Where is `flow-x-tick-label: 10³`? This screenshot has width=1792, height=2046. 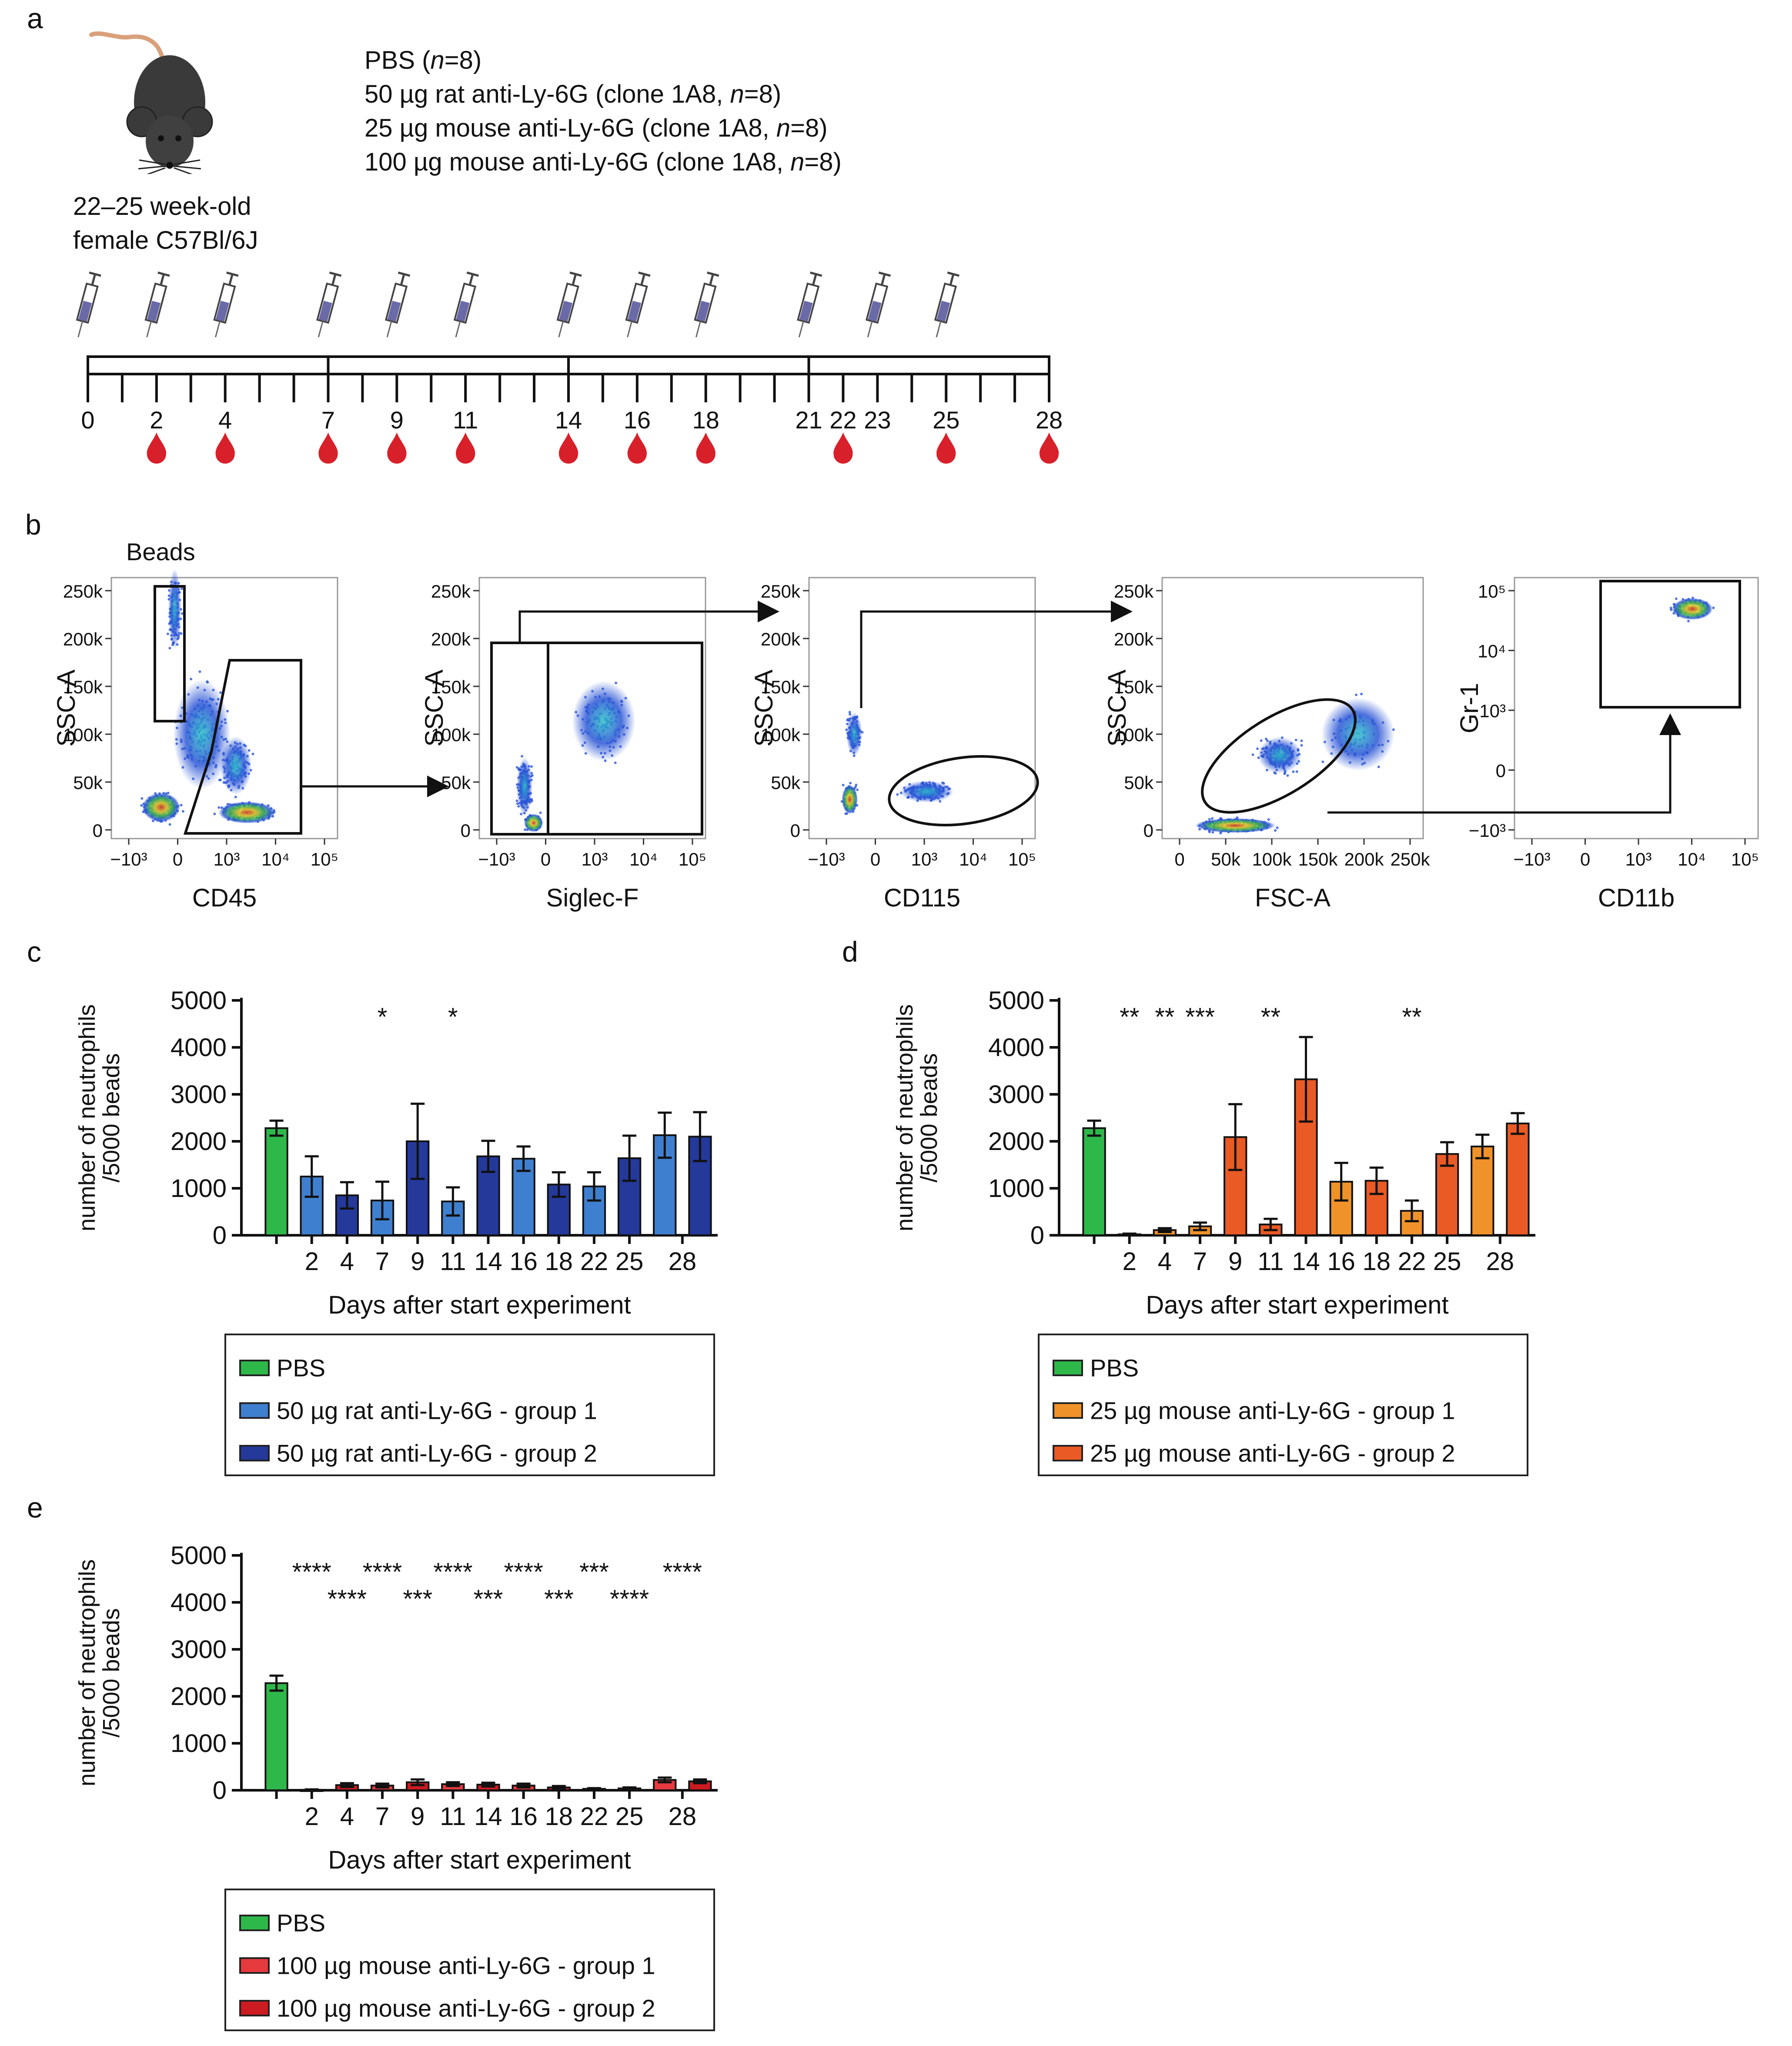 flow-x-tick-label: 10³ is located at coordinates (595, 859).